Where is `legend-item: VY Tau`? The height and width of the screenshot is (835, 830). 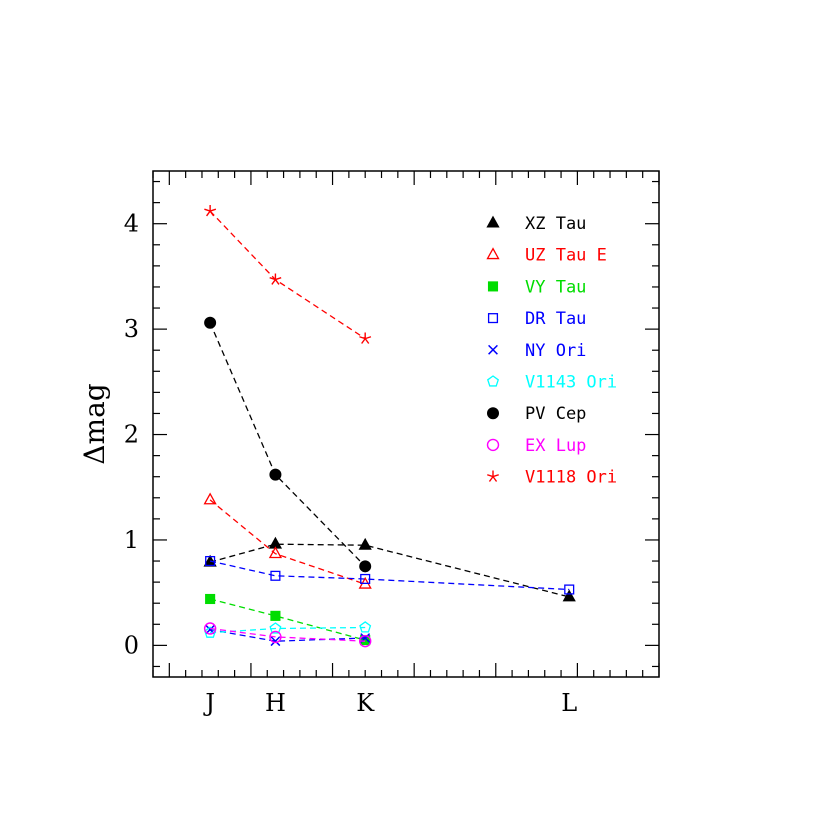 legend-item: VY Tau is located at coordinates (536, 287).